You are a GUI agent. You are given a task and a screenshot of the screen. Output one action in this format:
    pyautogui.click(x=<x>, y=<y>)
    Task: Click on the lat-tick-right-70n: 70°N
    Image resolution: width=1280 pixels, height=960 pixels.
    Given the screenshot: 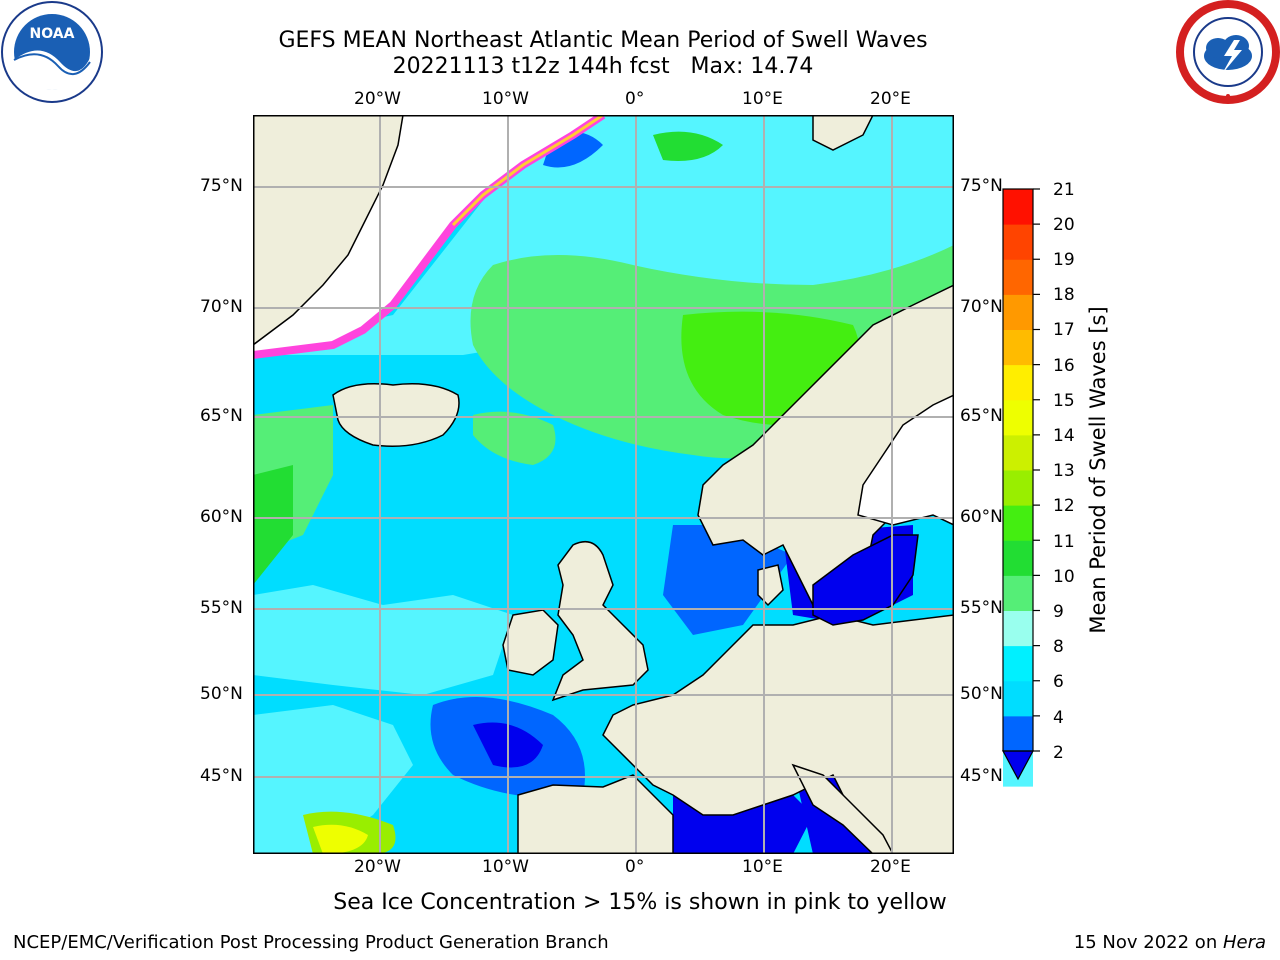 What is the action you would take?
    pyautogui.click(x=981, y=307)
    